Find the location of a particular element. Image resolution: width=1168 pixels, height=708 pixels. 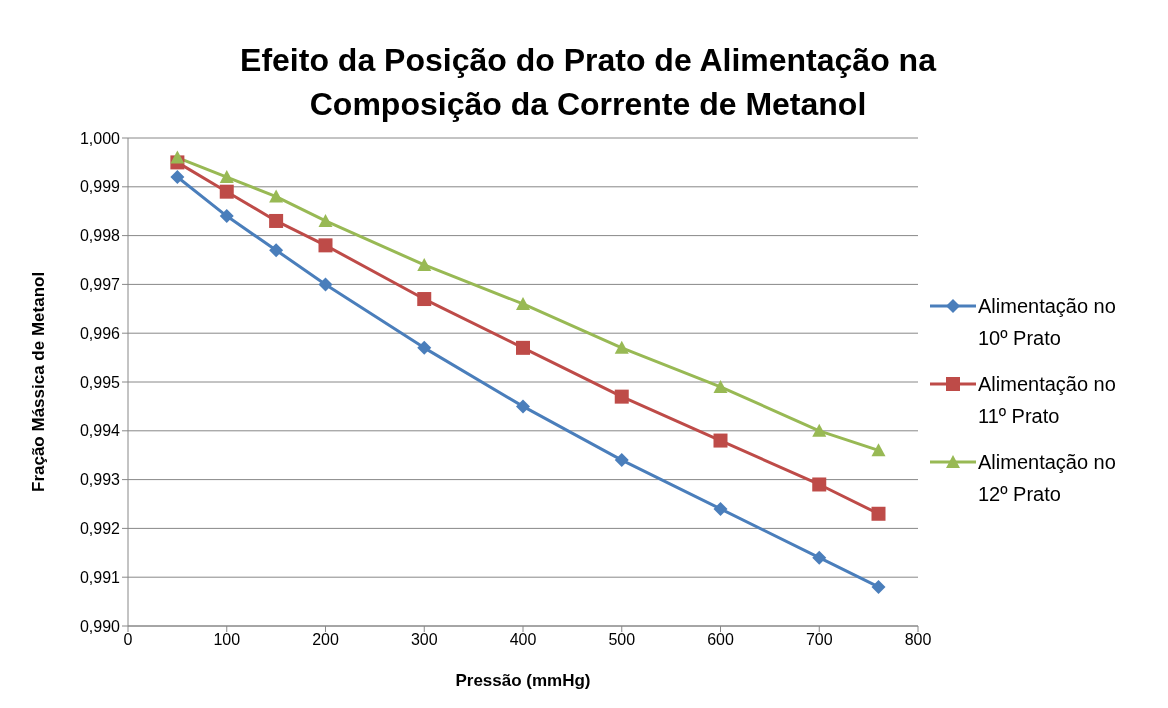

x-tick-label: 500 is located at coordinates (622, 640).